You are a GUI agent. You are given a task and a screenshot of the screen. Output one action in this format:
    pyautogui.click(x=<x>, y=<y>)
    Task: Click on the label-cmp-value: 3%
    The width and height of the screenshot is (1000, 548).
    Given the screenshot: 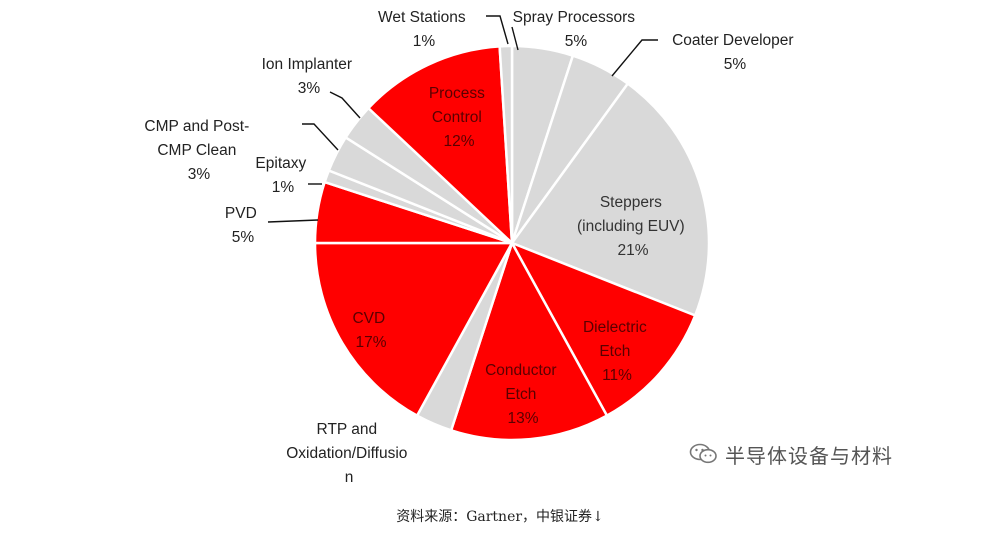 What is the action you would take?
    pyautogui.click(x=199, y=174)
    